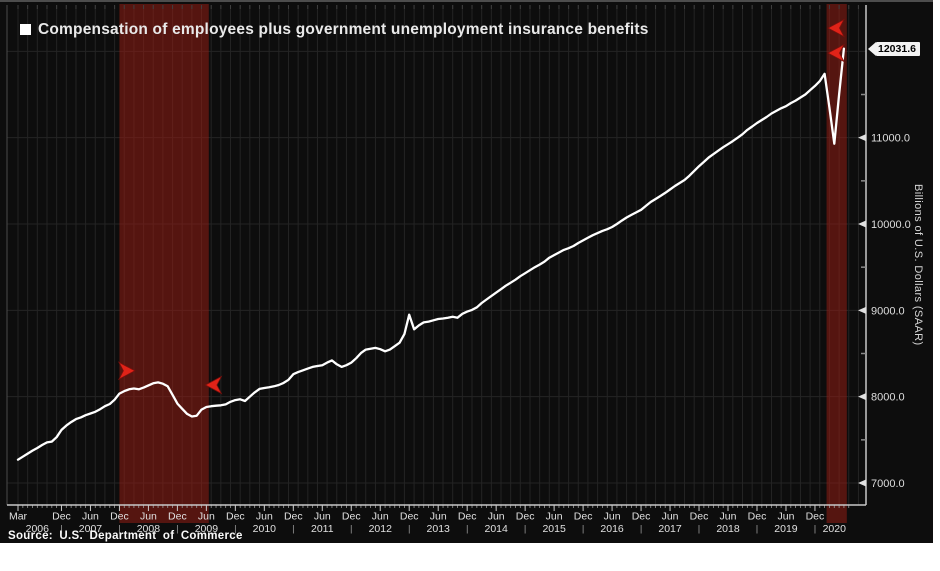  I want to click on svg-text: 2010, so click(265, 529).